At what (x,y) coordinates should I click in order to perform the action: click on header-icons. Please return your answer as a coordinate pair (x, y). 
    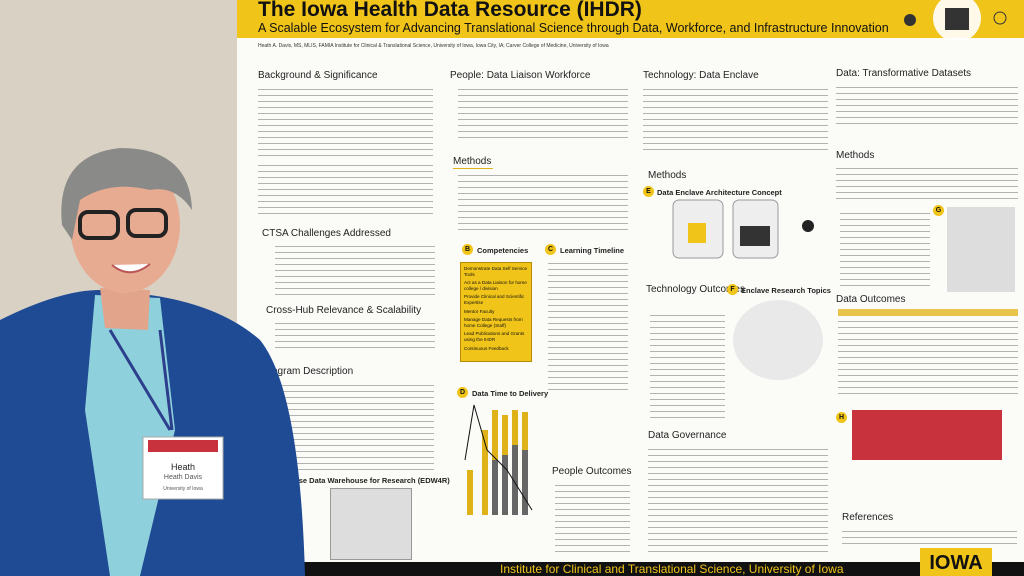
    Looking at the image, I should click on (955, 20).